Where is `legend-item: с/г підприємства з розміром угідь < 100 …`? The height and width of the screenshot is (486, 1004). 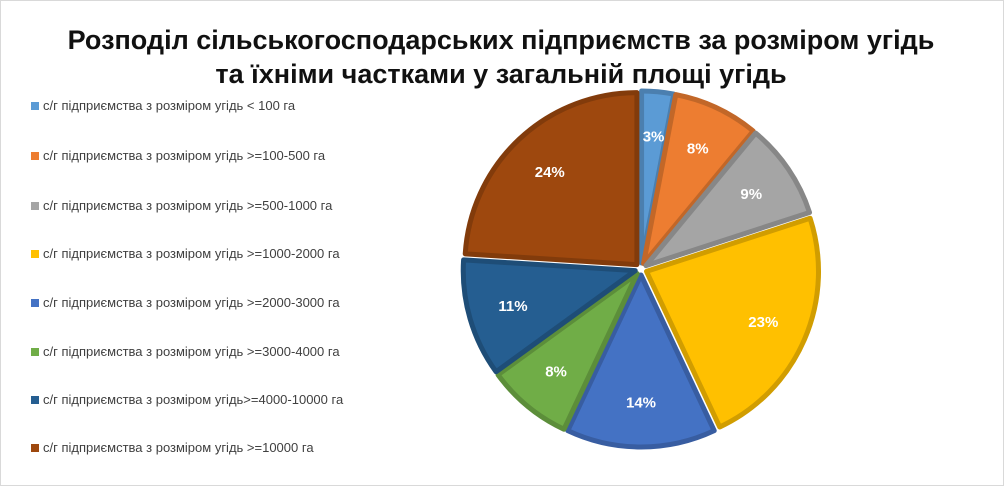
legend-item: с/г підприємства з розміром угідь < 100 … is located at coordinates (216, 105).